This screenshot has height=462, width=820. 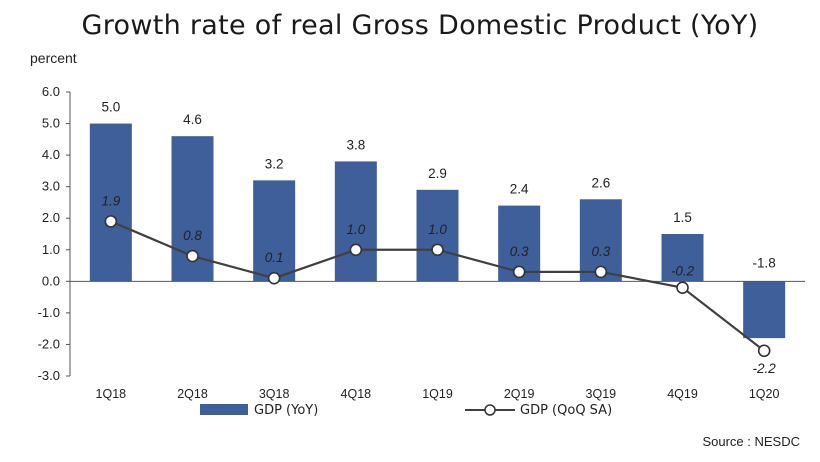 What do you see at coordinates (765, 368) in the screenshot?
I see `line-point-label: -2.2` at bounding box center [765, 368].